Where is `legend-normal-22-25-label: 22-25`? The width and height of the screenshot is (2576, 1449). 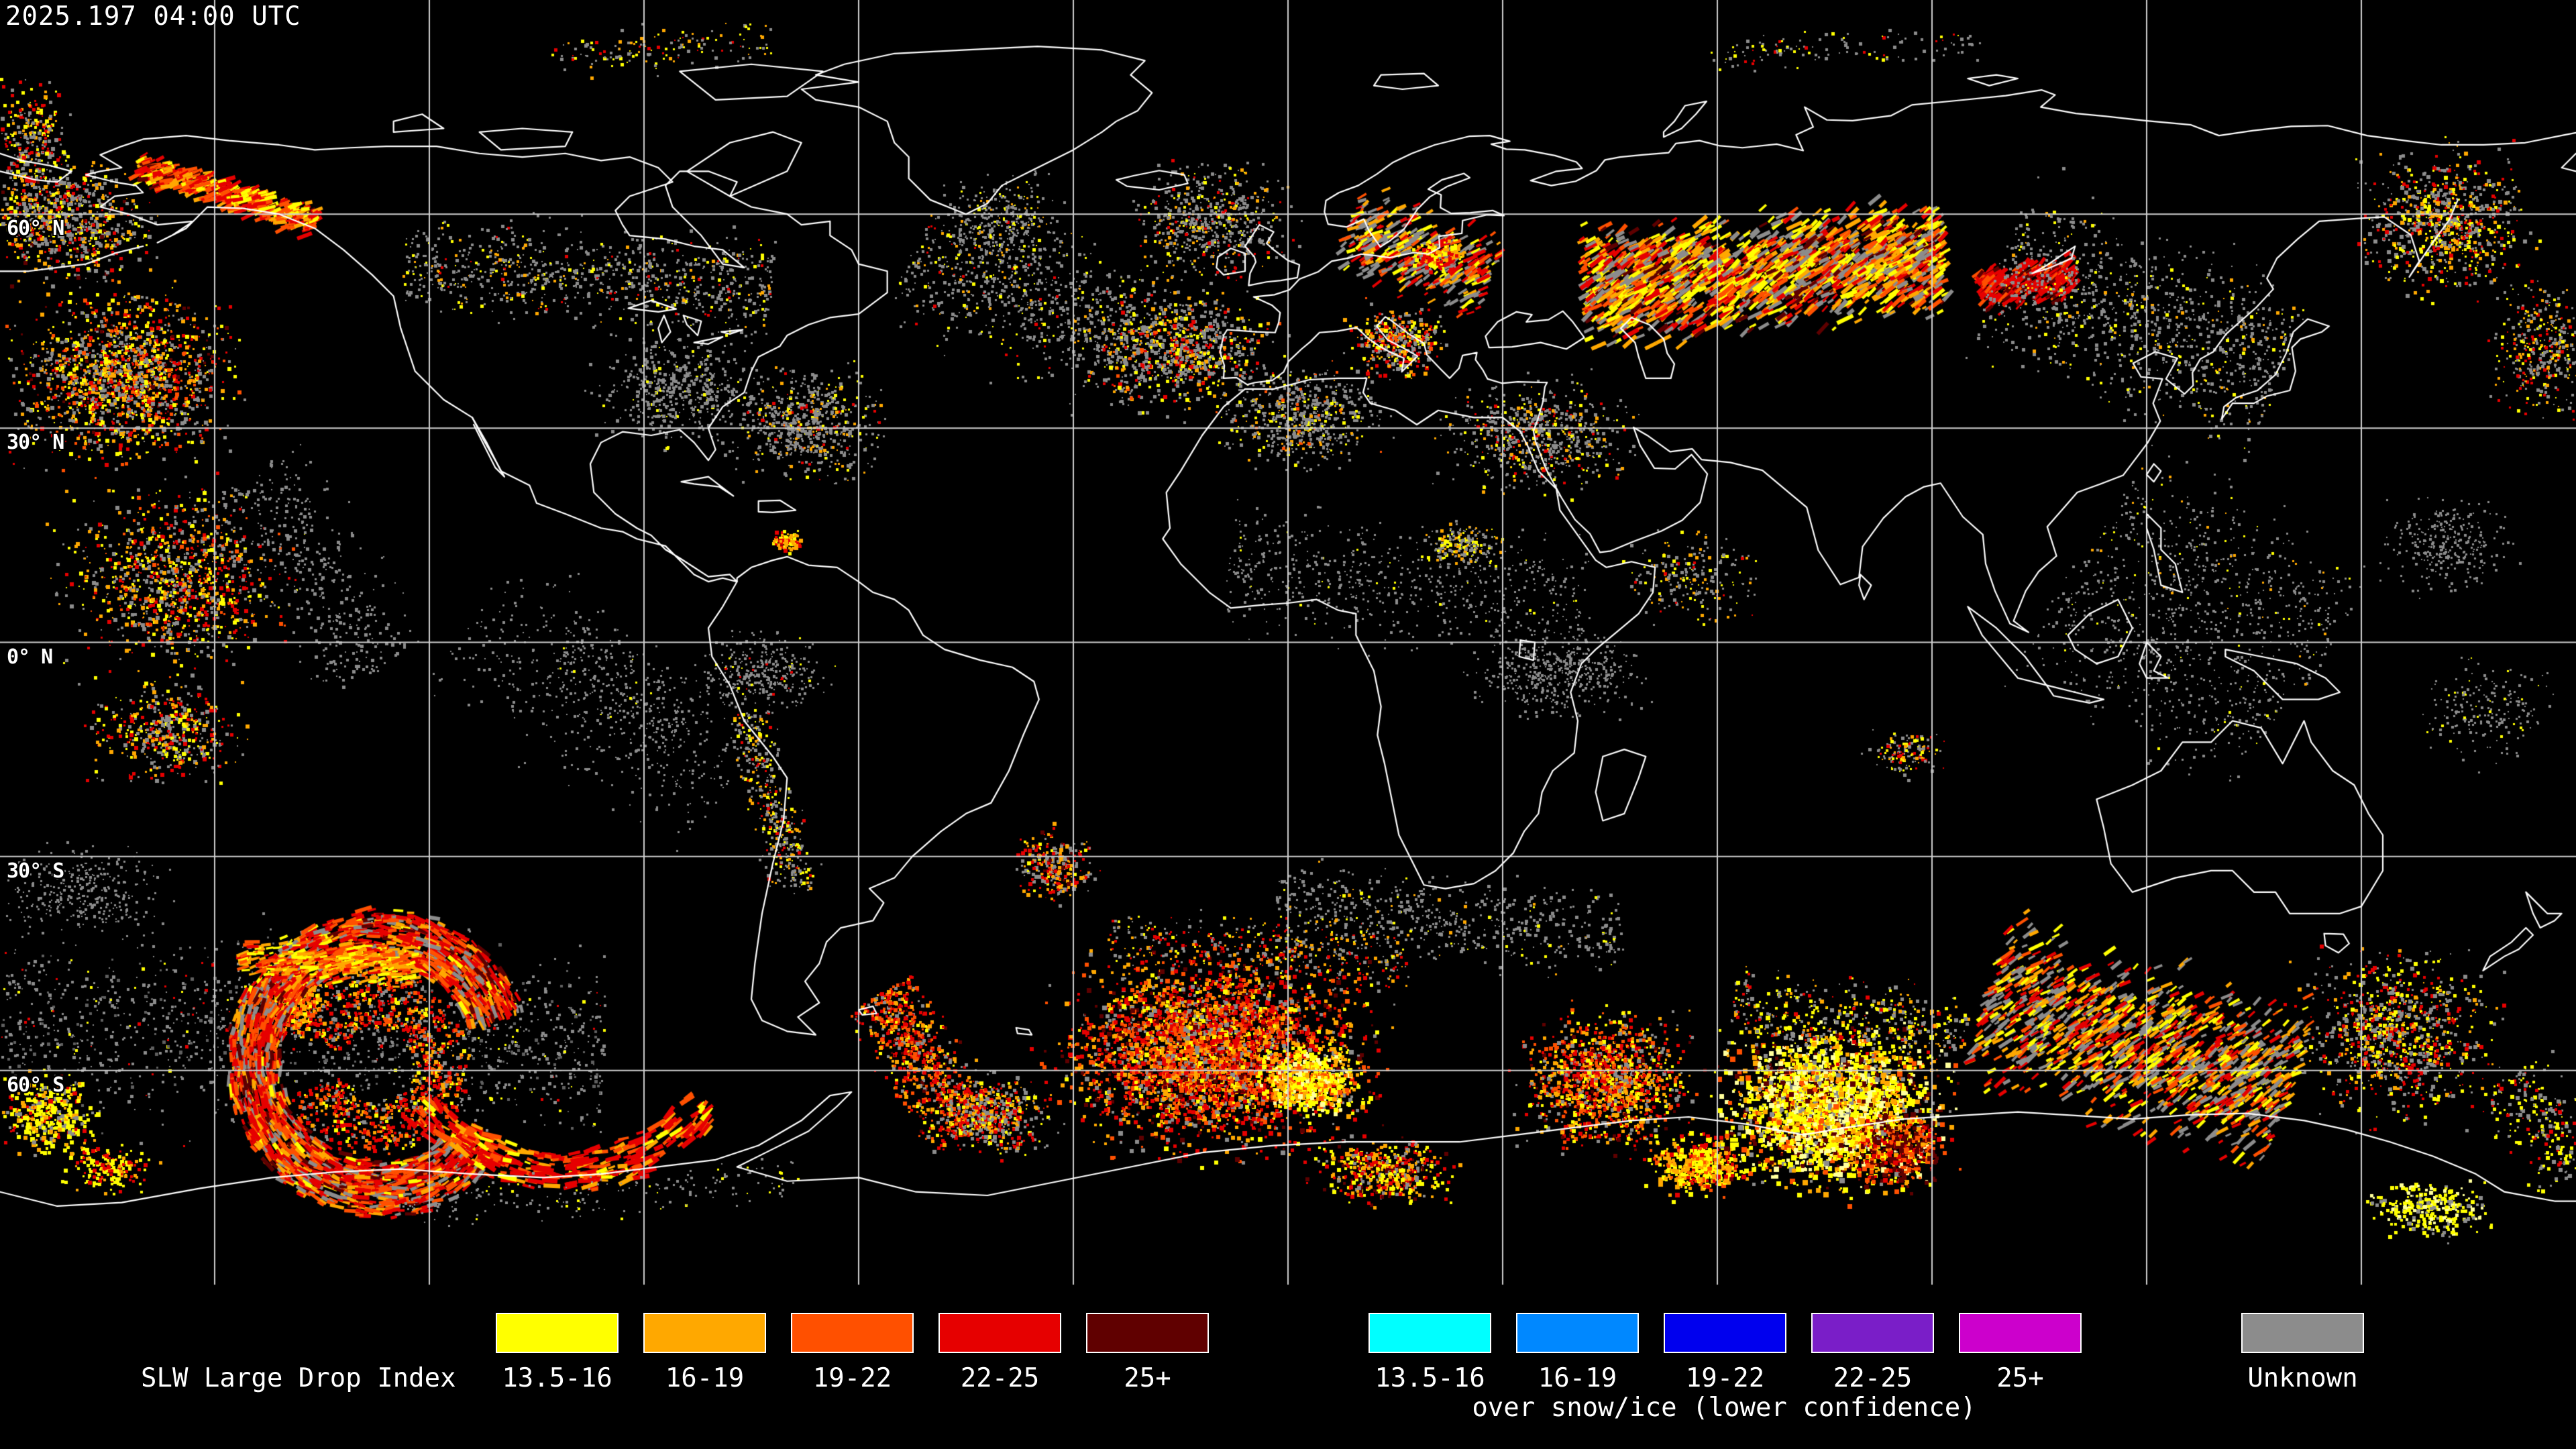
legend-normal-22-25-label: 22-25 is located at coordinates (1000, 1378).